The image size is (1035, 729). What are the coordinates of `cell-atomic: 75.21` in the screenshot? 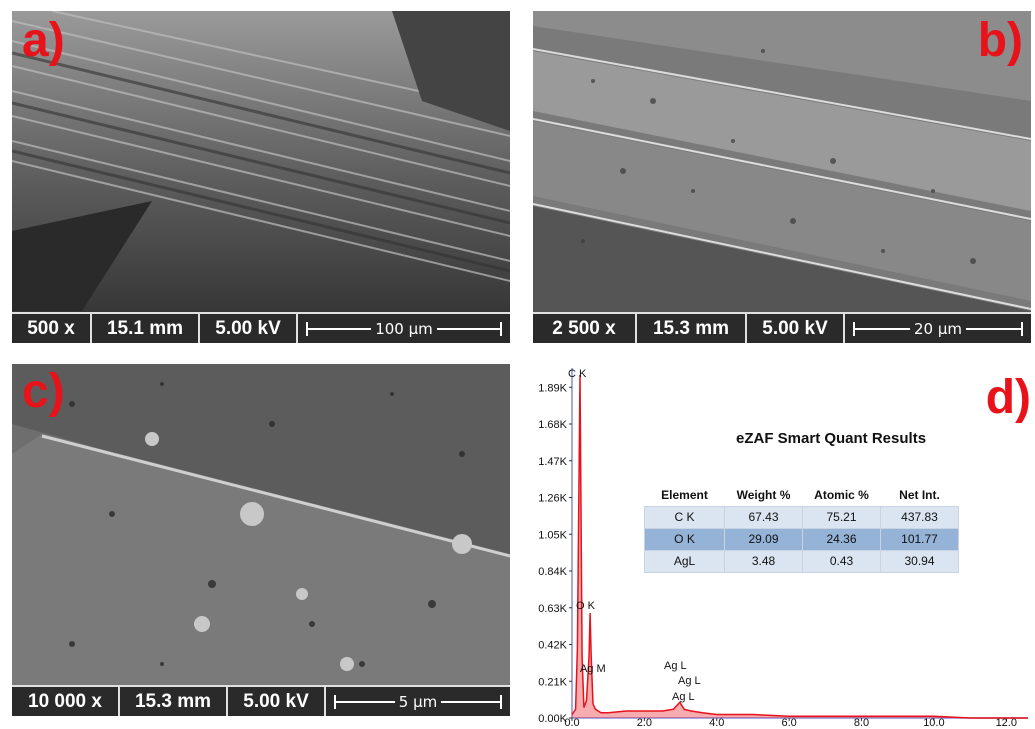 It's located at (841, 517).